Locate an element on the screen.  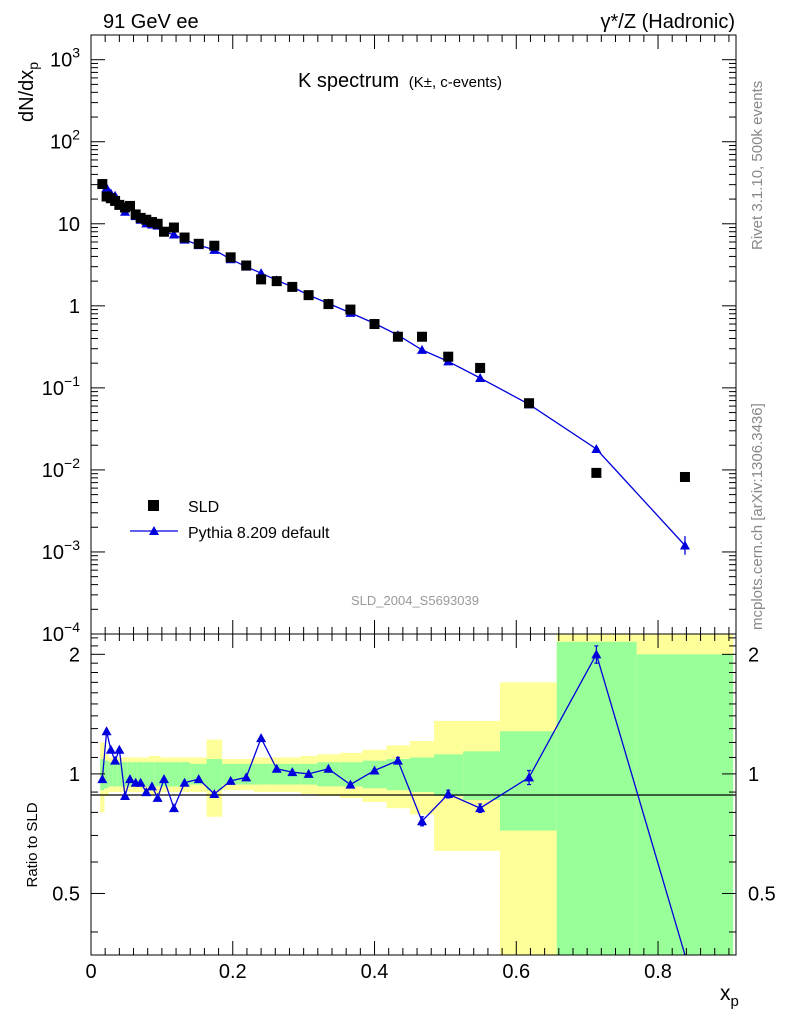
ratio-ytick-label: 2 is located at coordinates (74, 655).